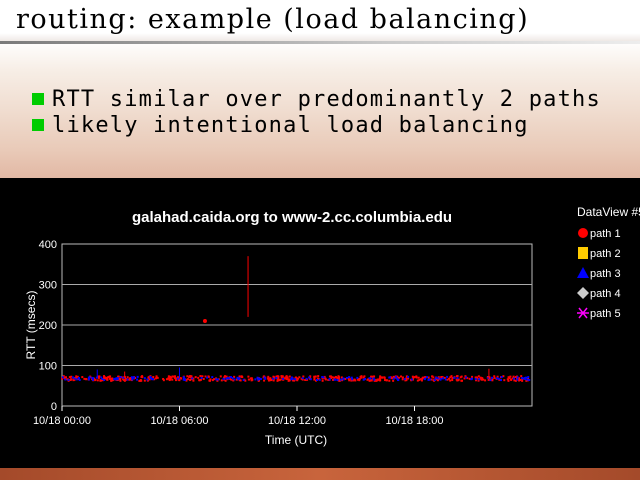  Describe the element at coordinates (296, 440) in the screenshot. I see `x-axis-label: Time (UTC)` at that location.